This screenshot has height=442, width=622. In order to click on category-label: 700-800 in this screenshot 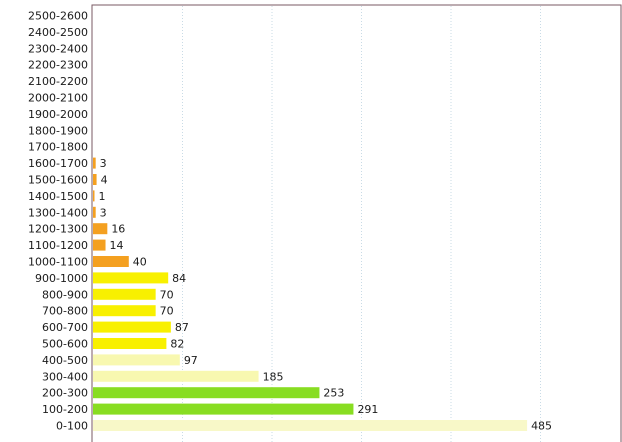, I will do `click(65, 311)`.